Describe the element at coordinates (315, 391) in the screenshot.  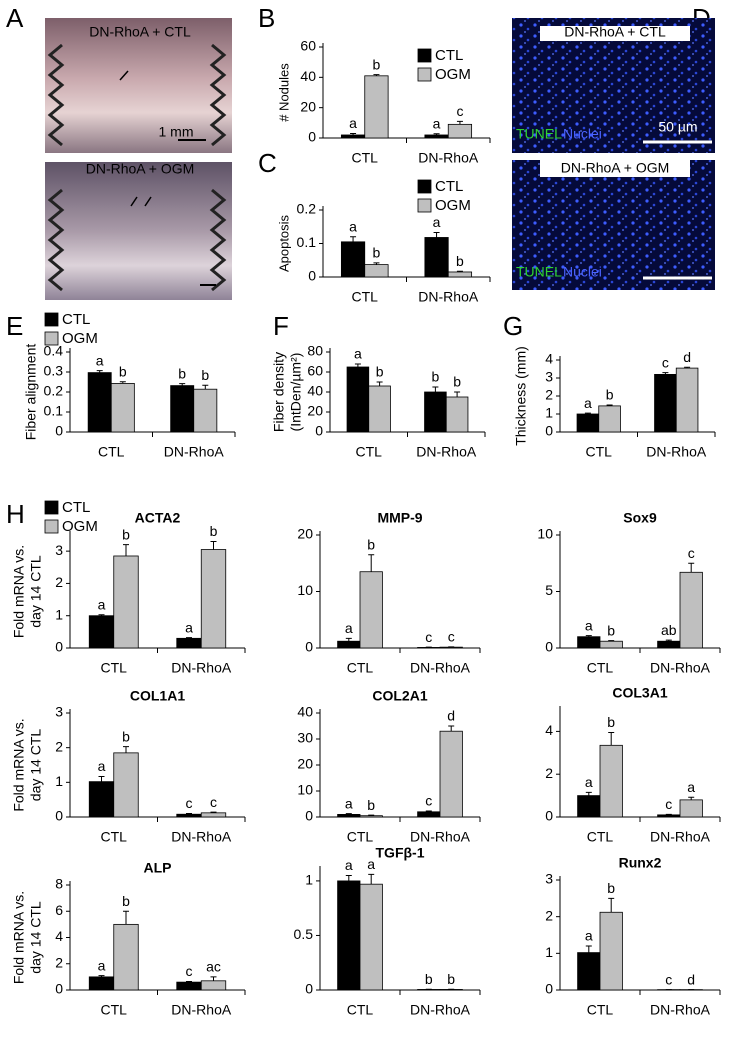
I see `y-tick-label: 40` at that location.